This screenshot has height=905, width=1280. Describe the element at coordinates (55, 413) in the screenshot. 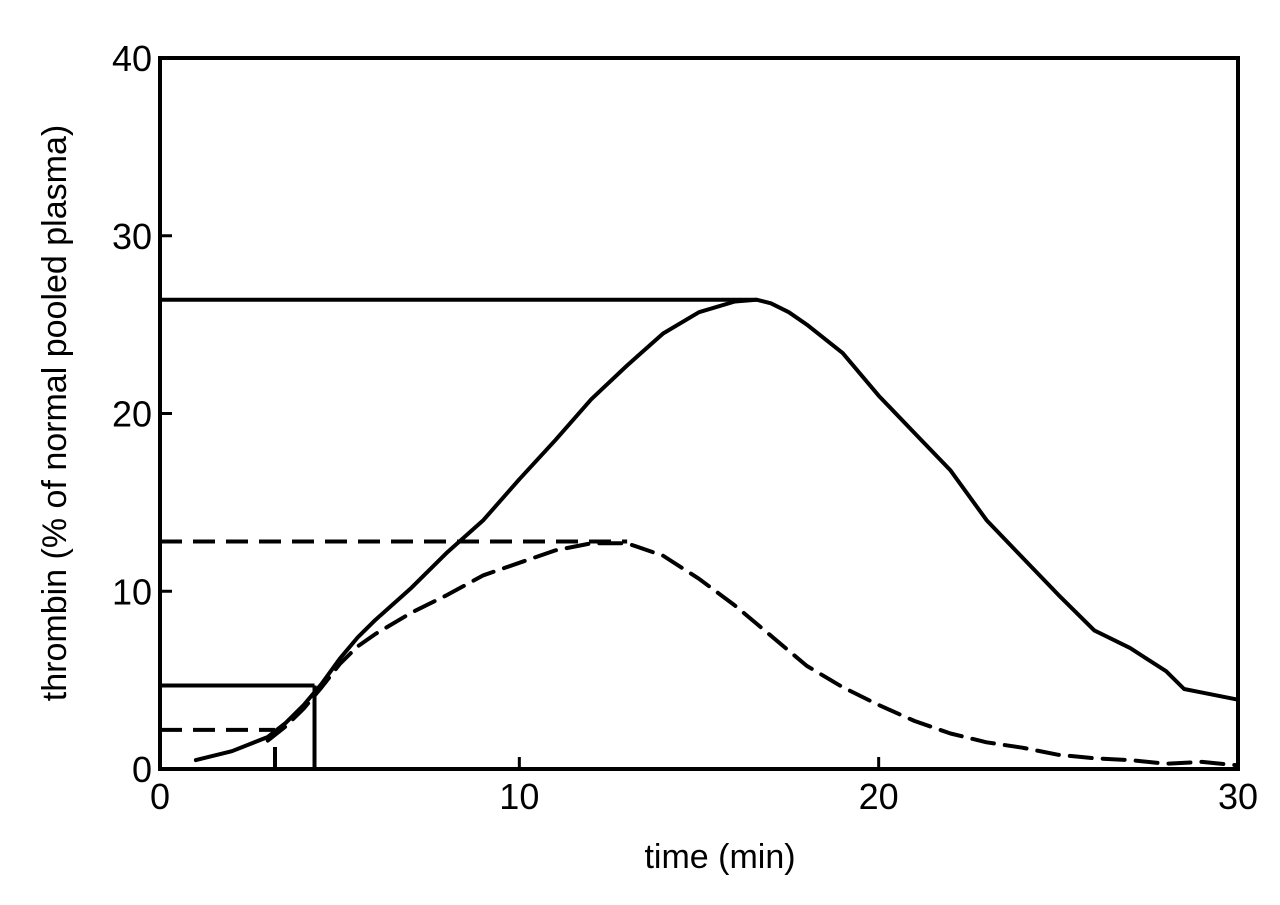

I see `y-axis-label: thrombin (% of normal pooled plasma)` at that location.